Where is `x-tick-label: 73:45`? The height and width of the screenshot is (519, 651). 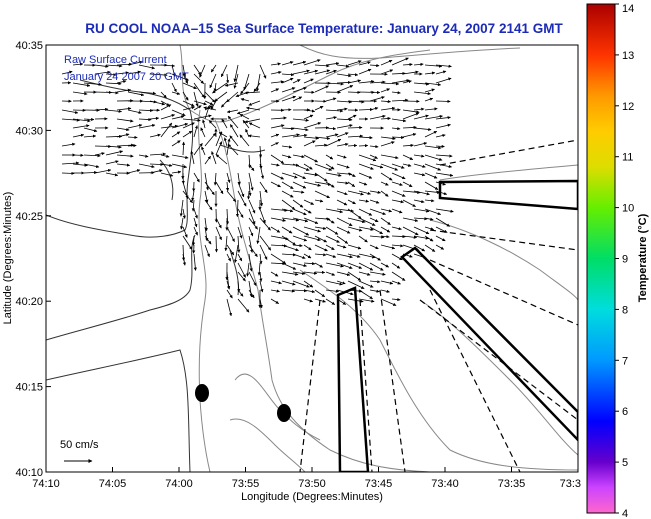 x-tick-label: 73:45 is located at coordinates (379, 484).